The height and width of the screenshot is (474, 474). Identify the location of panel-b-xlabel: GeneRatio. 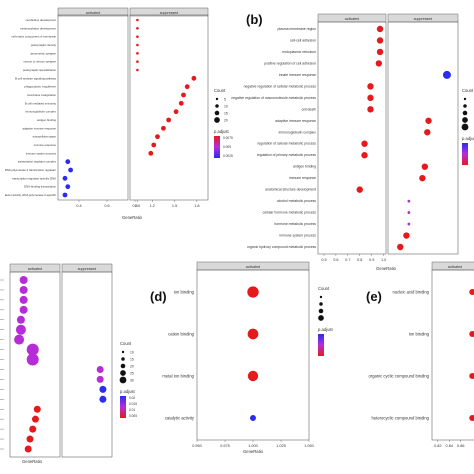
(386, 268).